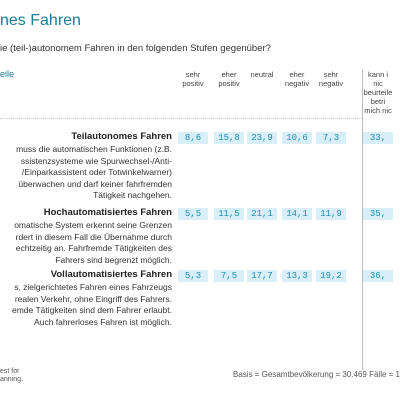  What do you see at coordinates (193, 214) in the screenshot?
I see `value-cell: 5,5` at bounding box center [193, 214].